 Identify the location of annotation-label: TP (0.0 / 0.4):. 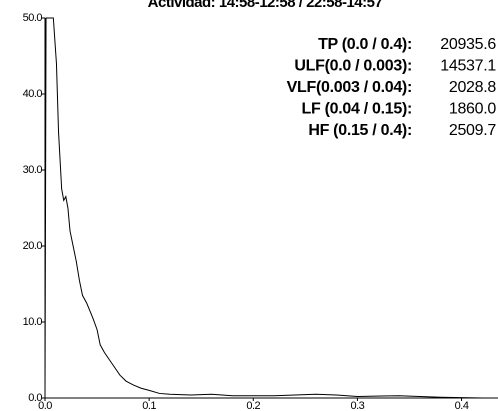
(365, 44).